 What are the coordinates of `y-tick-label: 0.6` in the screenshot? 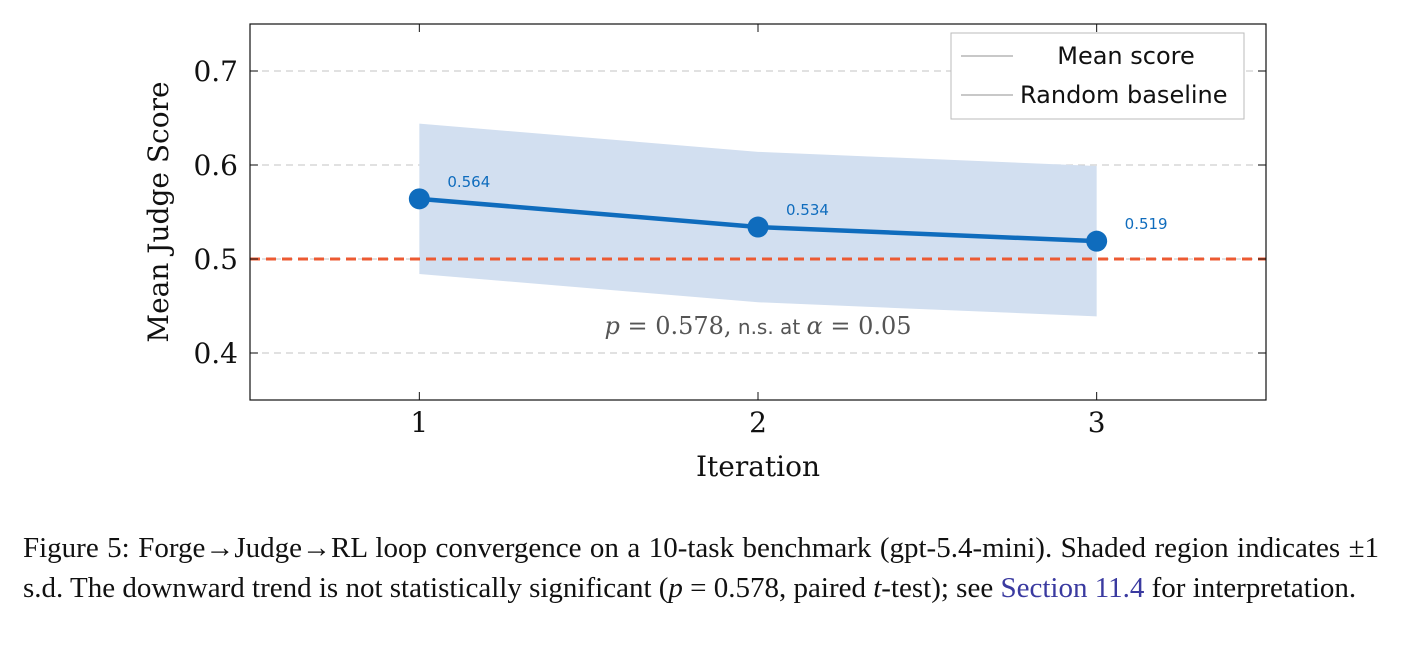 It's located at (215, 165).